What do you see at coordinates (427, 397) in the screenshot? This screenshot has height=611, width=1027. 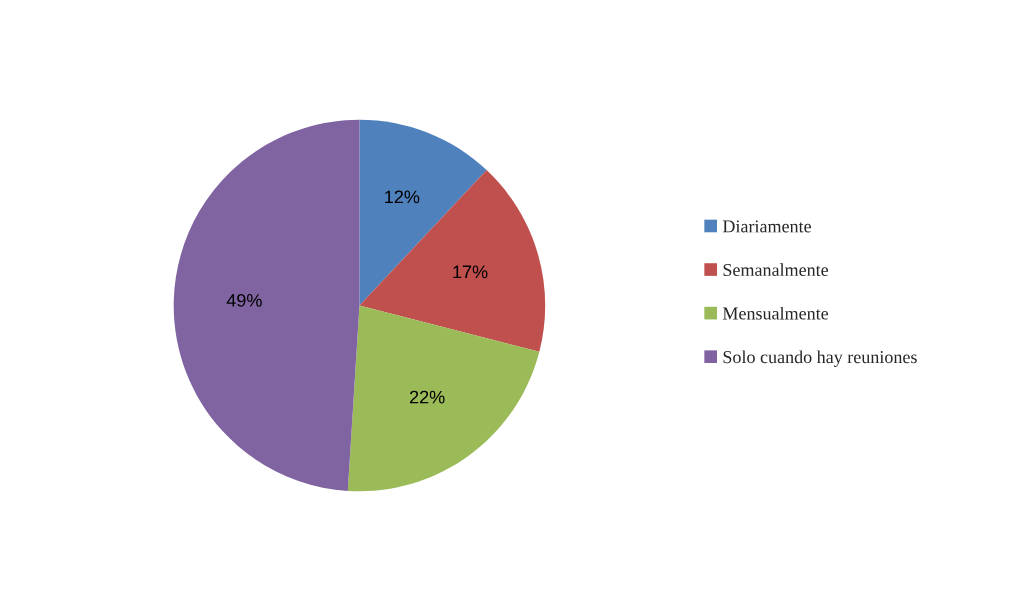 I see `data-label: 22%` at bounding box center [427, 397].